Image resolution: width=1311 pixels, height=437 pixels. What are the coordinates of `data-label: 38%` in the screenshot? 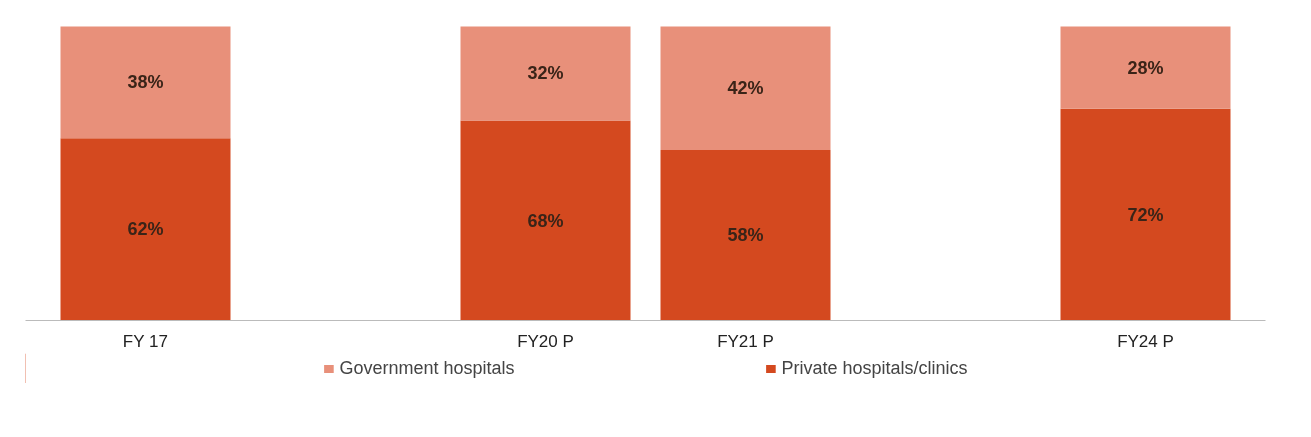 It's located at (145, 82).